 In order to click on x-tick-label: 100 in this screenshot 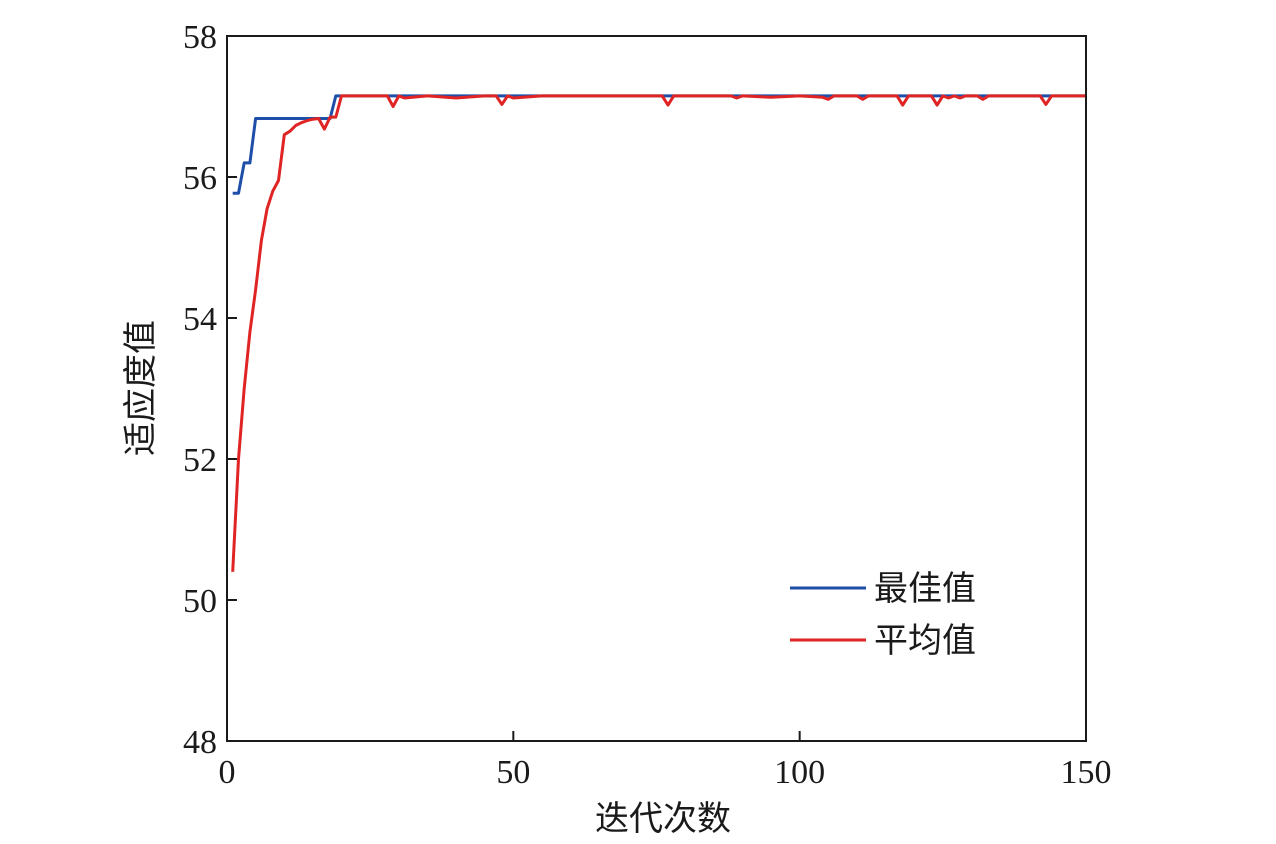, I will do `click(799, 772)`.